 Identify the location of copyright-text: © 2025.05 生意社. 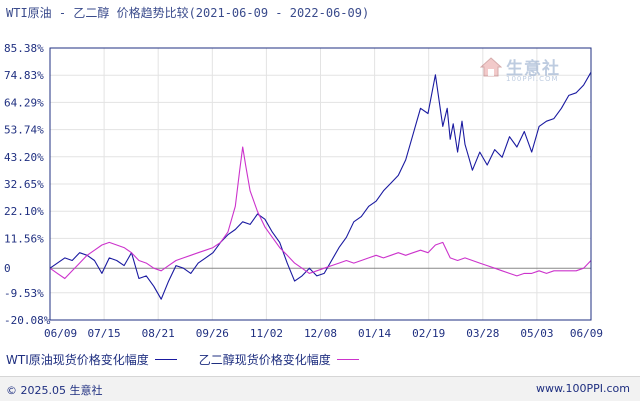
(54, 390).